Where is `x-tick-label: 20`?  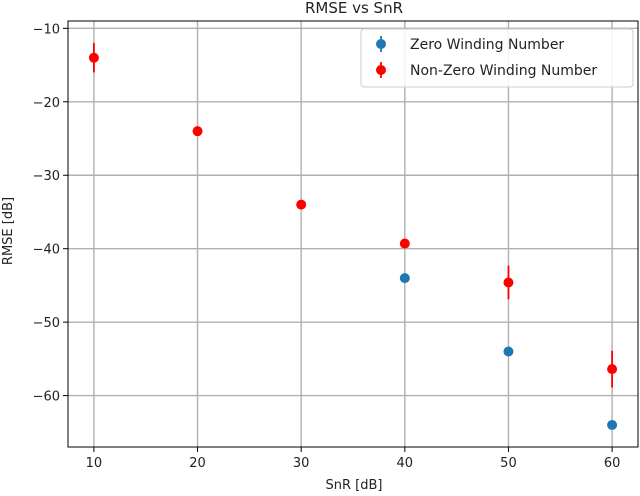
x-tick-label: 20 is located at coordinates (197, 463).